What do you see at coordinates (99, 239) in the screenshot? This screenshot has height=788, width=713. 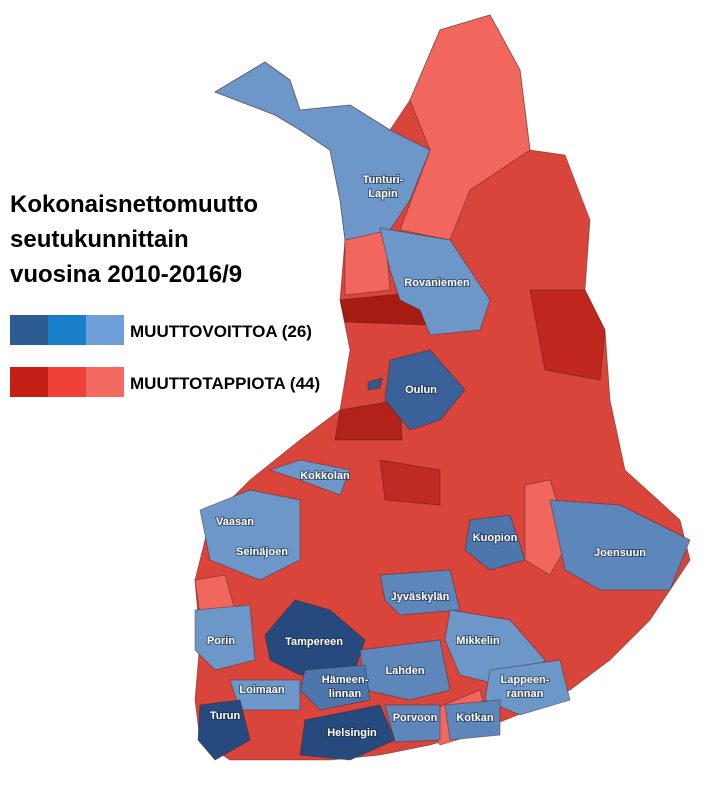 I see `title-line: seutukunnittain` at bounding box center [99, 239].